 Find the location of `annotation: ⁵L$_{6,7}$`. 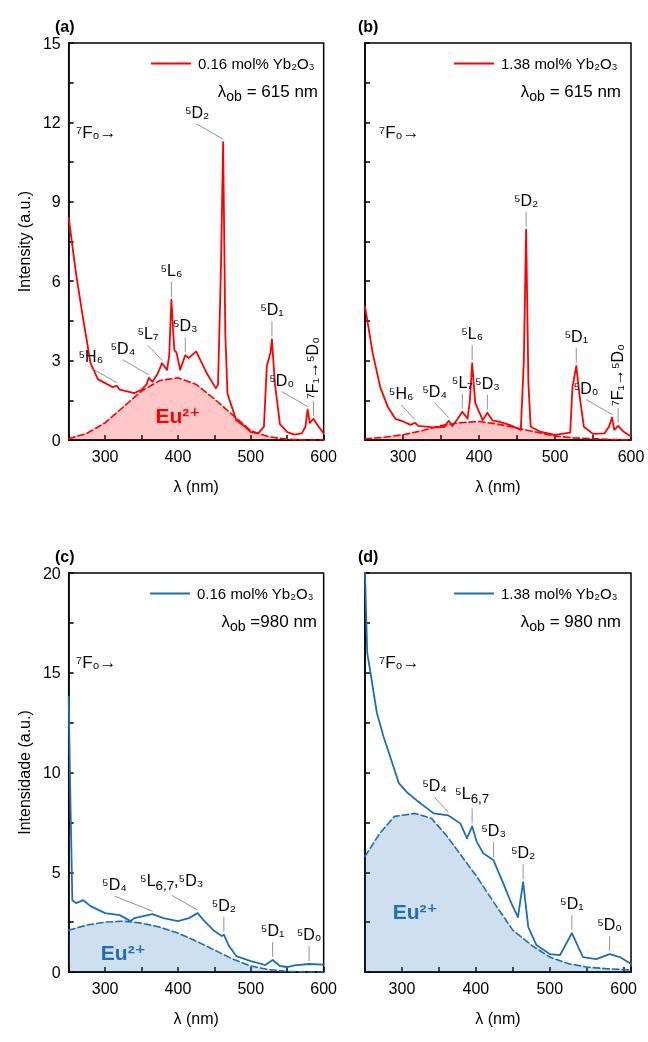

annotation: ⁵L$_{6,7}$ is located at coordinates (472, 795).